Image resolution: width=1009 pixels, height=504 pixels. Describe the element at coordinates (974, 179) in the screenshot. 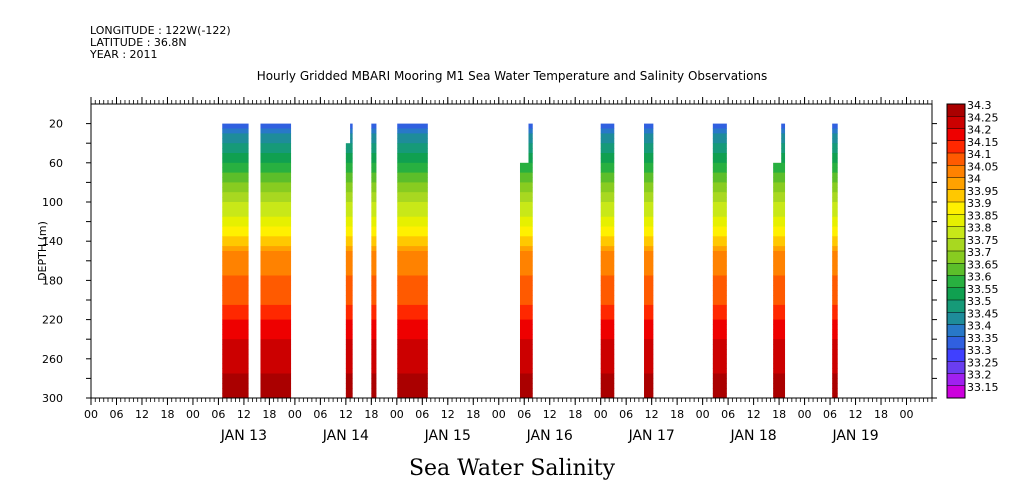

I see `legend-label: 34` at that location.